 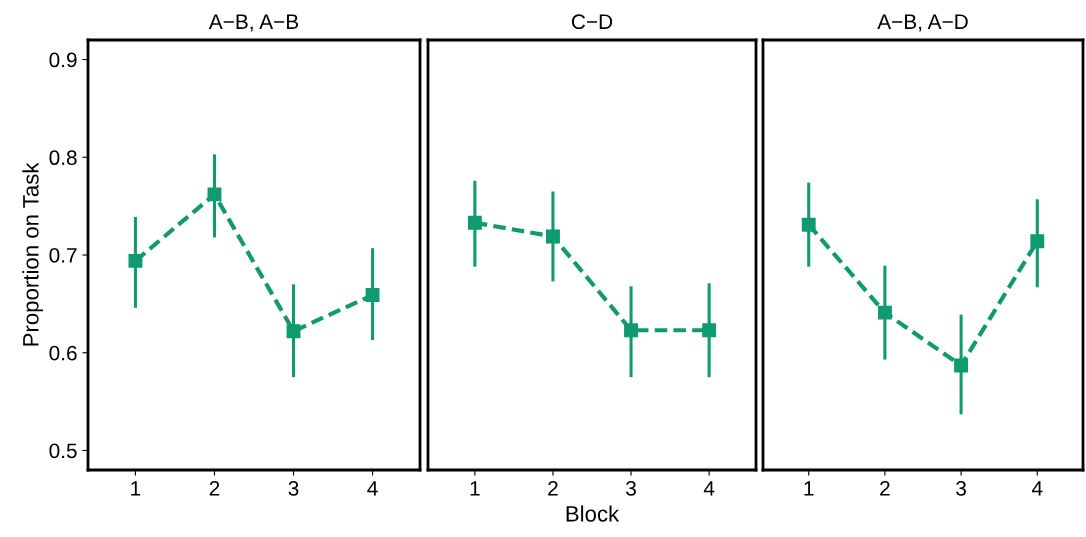 What do you see at coordinates (63, 158) in the screenshot?
I see `y-tick-label: 0.8` at bounding box center [63, 158].